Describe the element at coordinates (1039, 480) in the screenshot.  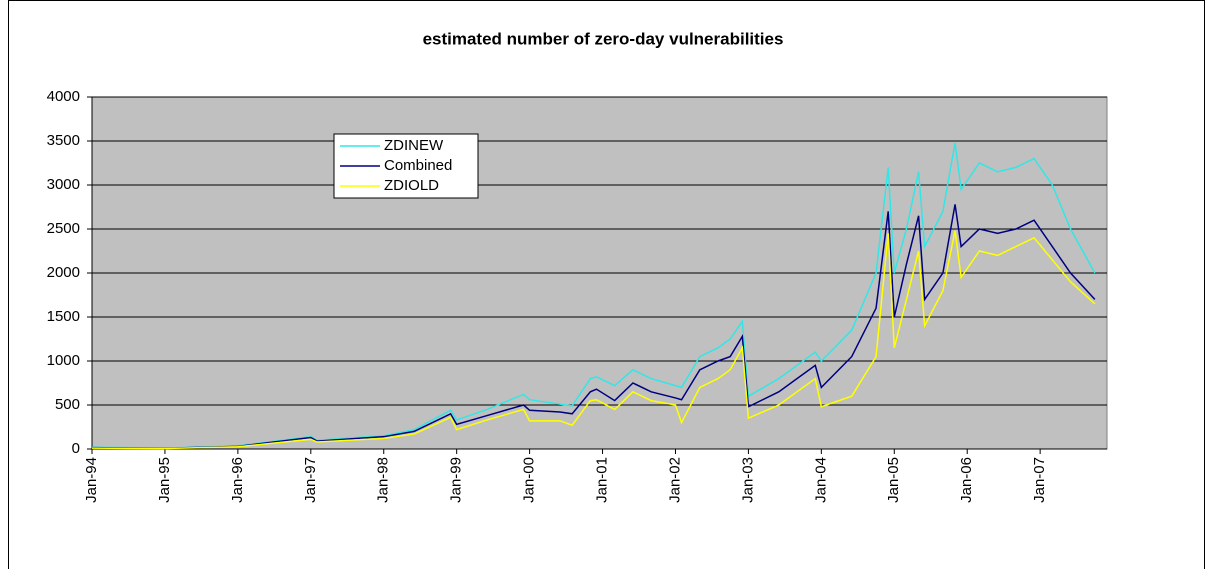
I see `x-tick-label: Jan-07` at that location.